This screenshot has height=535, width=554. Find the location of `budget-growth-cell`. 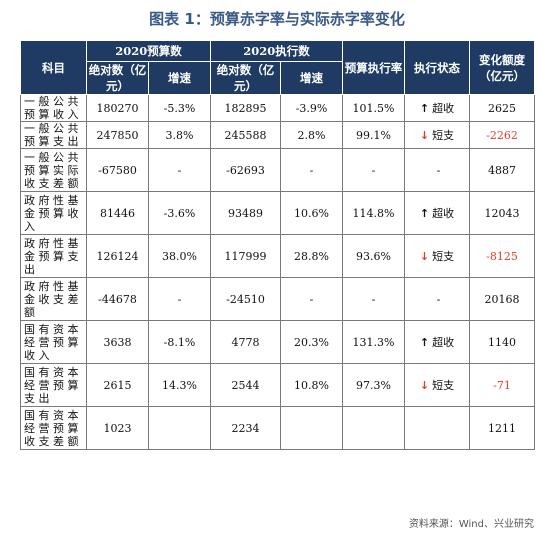

budget-growth-cell is located at coordinates (179, 428).